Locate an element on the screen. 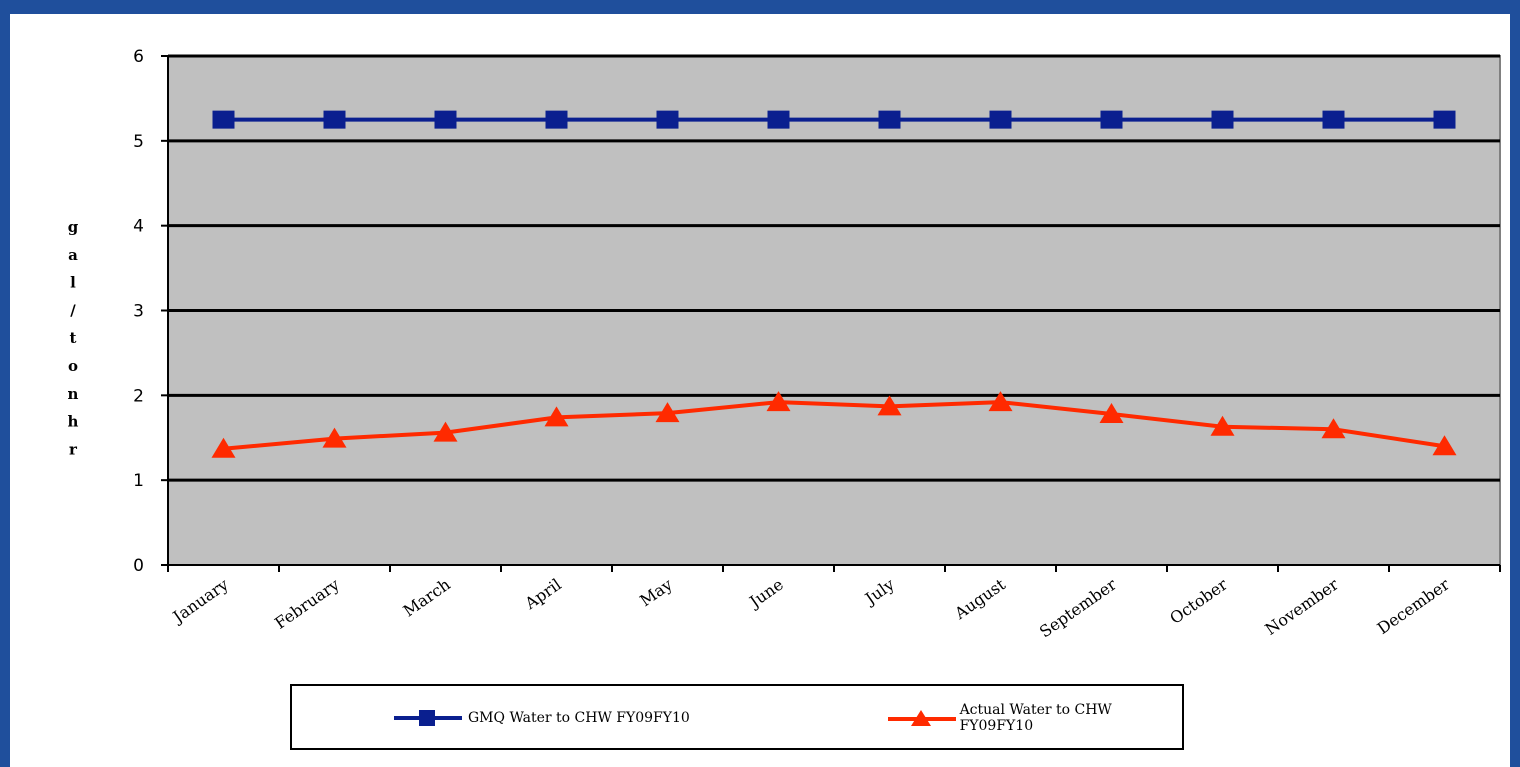  legend-item-actual: Actual Water to CHW FY09FY10 is located at coordinates (1034, 718).